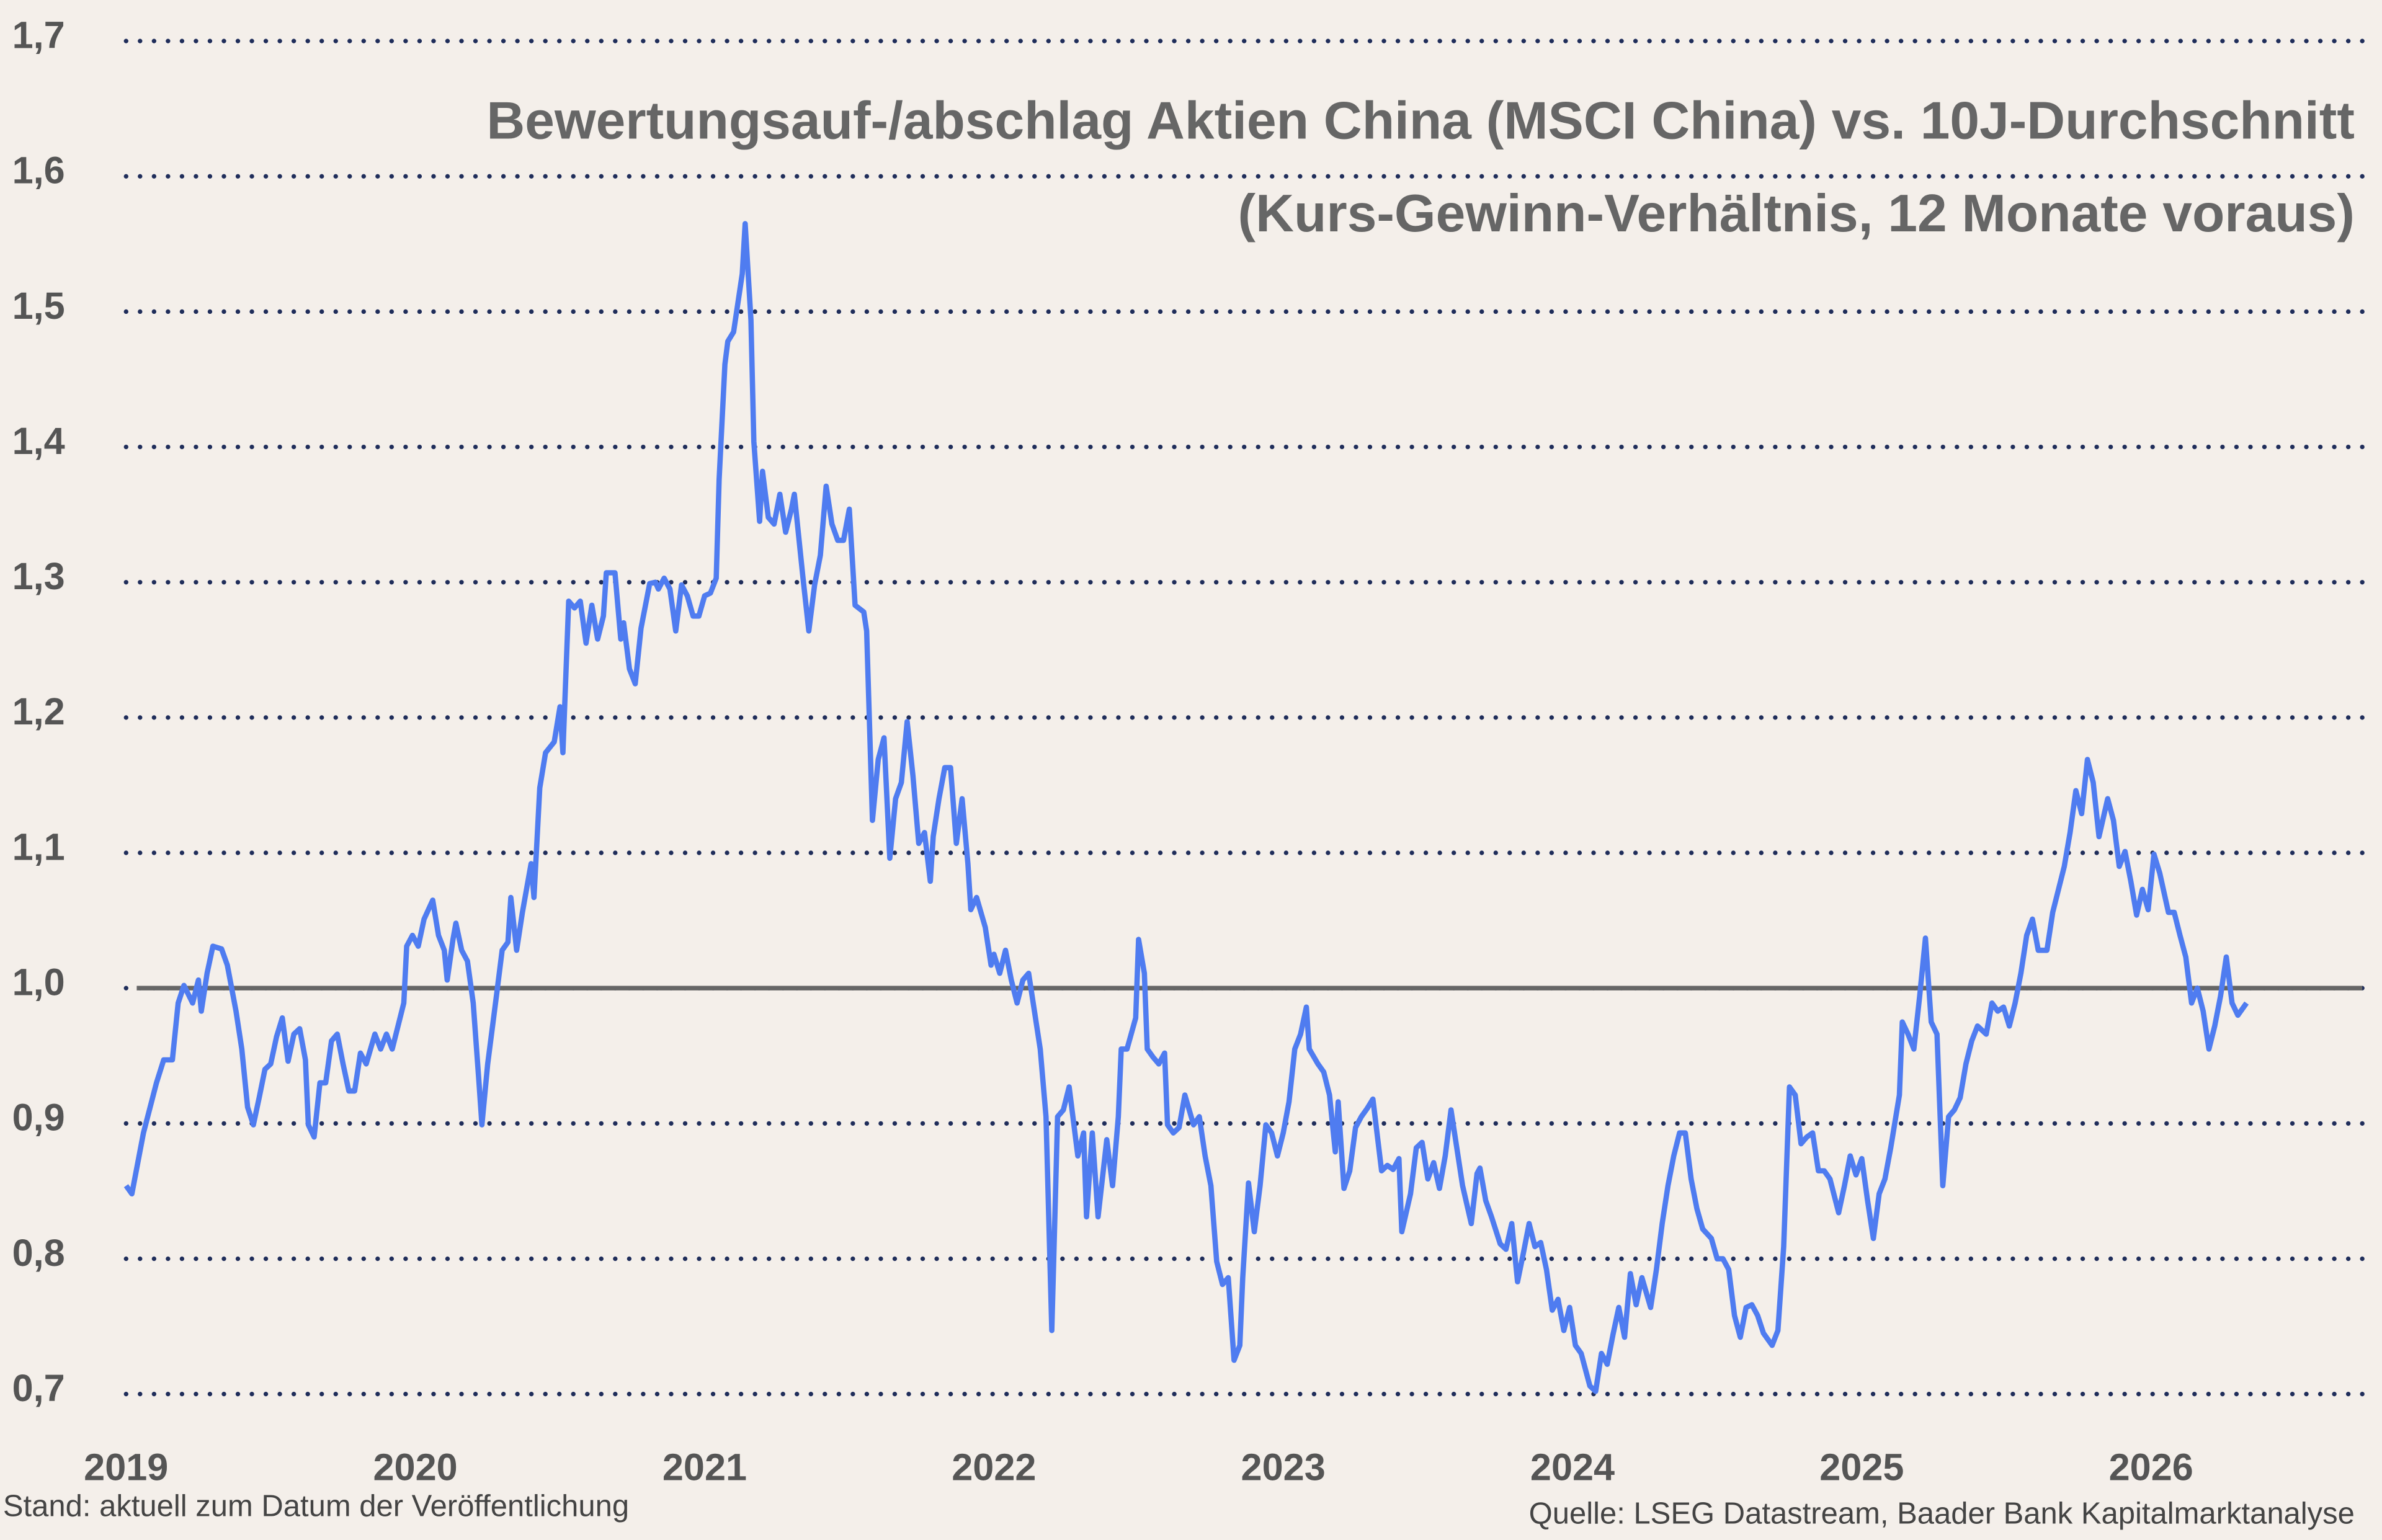 This screenshot has width=2382, height=1540. Describe the element at coordinates (2151, 1467) in the screenshot. I see `x-tick-label: 2026` at that location.